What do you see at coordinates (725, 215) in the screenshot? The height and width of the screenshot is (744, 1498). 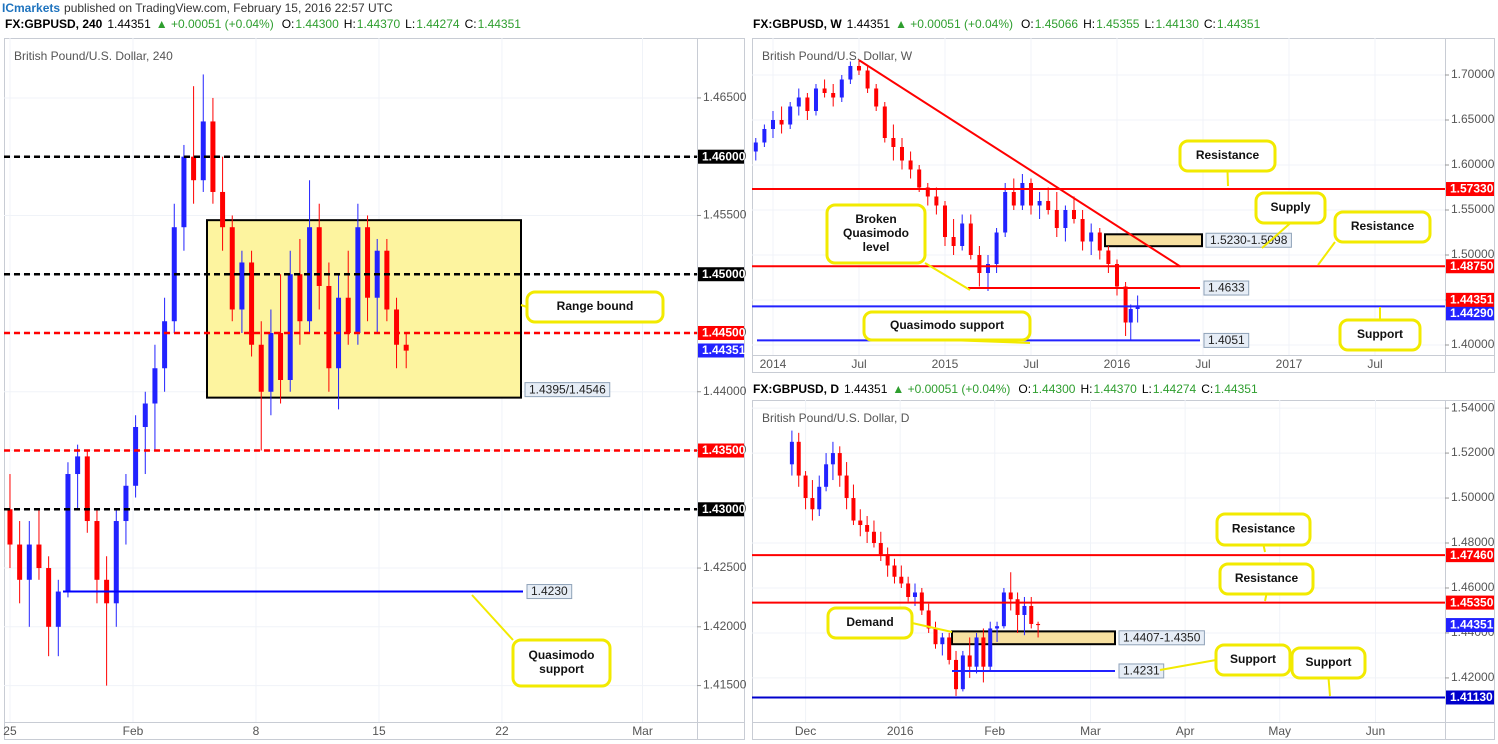 I see `y-tick-label: 1.45500` at bounding box center [725, 215].